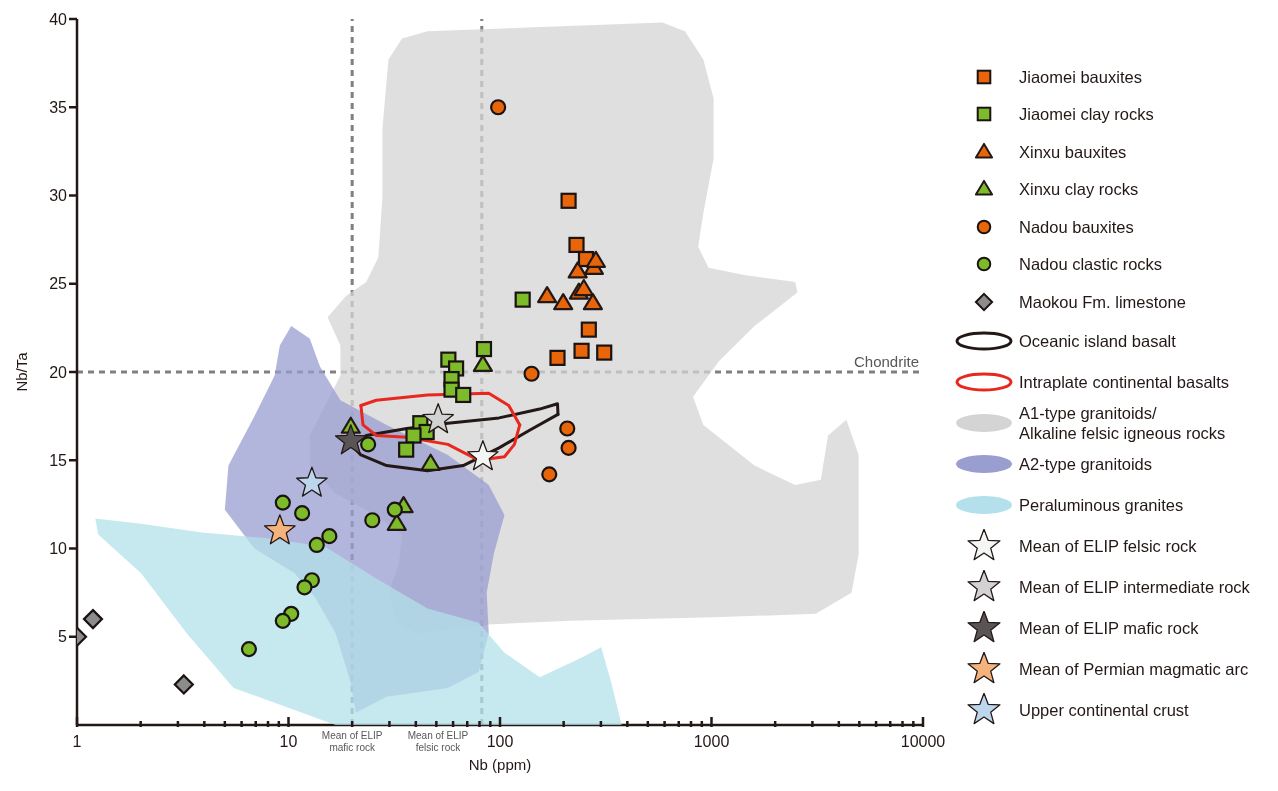 The height and width of the screenshot is (791, 1278). I want to click on y-tick-label: 15, so click(58, 460).